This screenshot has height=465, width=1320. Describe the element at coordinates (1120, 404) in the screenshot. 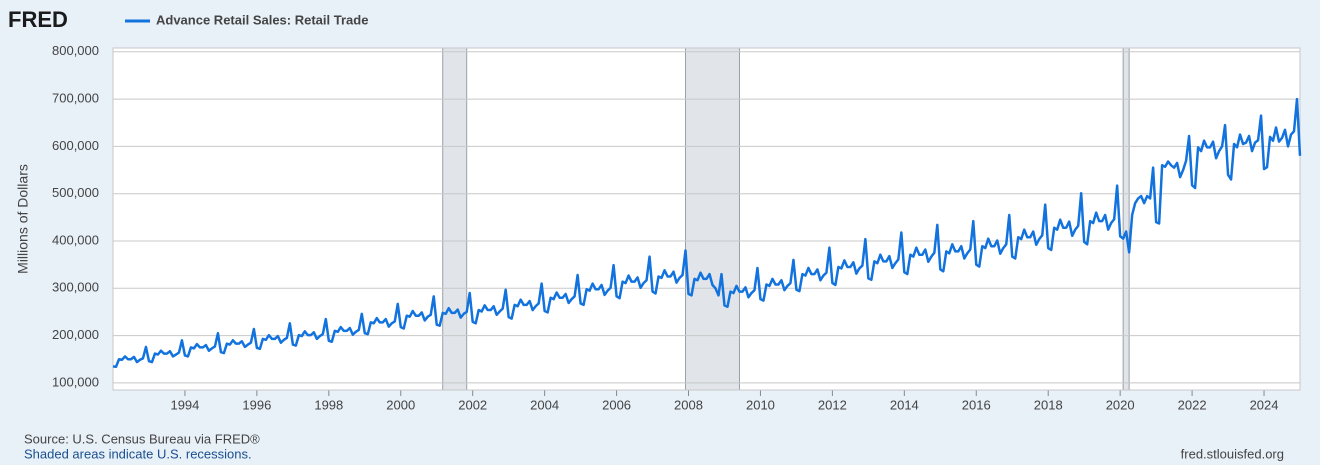

I see `x-tick-label: 2020` at that location.